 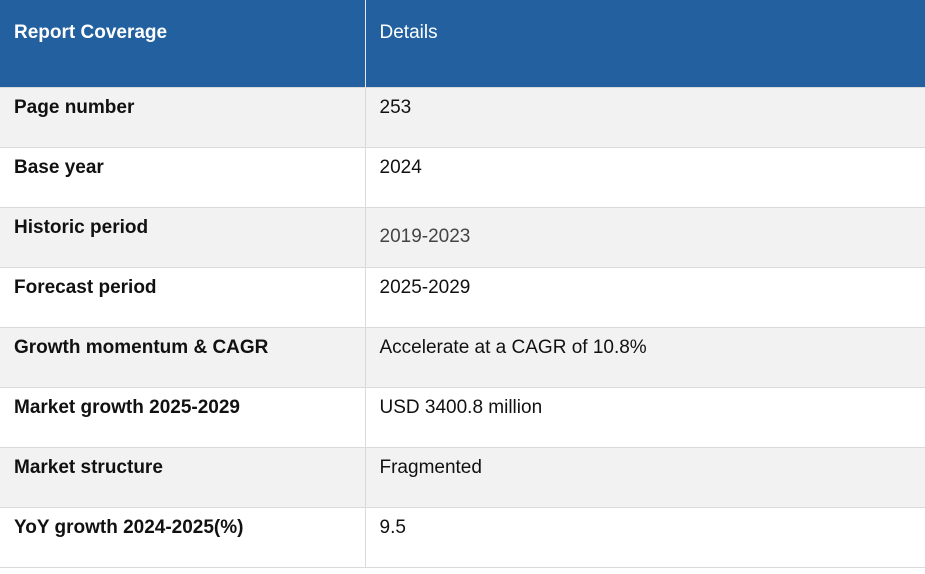 What do you see at coordinates (645, 537) in the screenshot?
I see `row-value: 9.5` at bounding box center [645, 537].